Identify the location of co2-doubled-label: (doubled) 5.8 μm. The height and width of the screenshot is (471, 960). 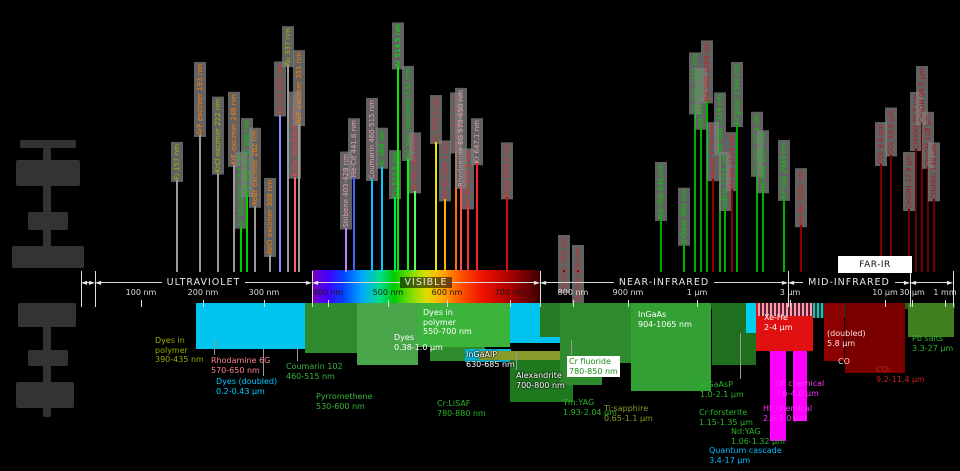
(846, 338).